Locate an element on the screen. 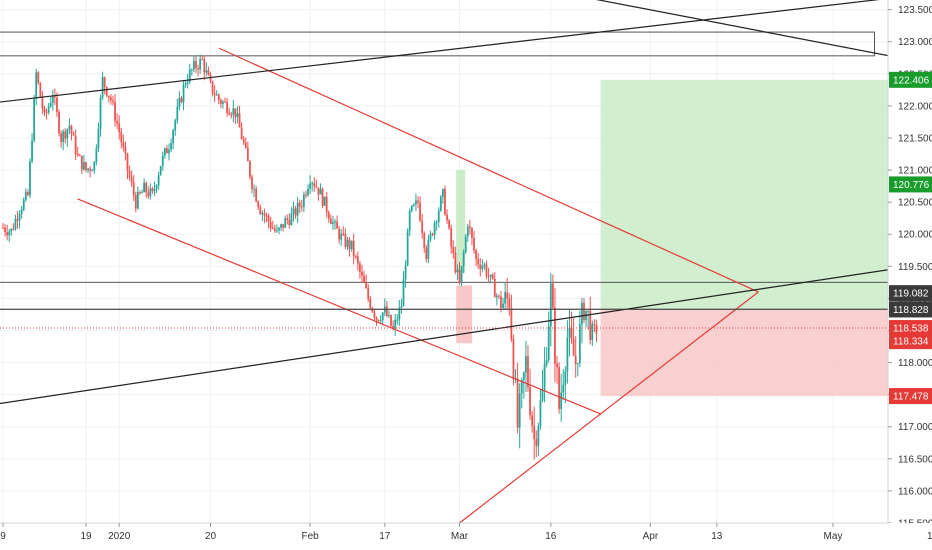 The width and height of the screenshot is (932, 550). y-tick-label: 123.000 is located at coordinates (915, 42).